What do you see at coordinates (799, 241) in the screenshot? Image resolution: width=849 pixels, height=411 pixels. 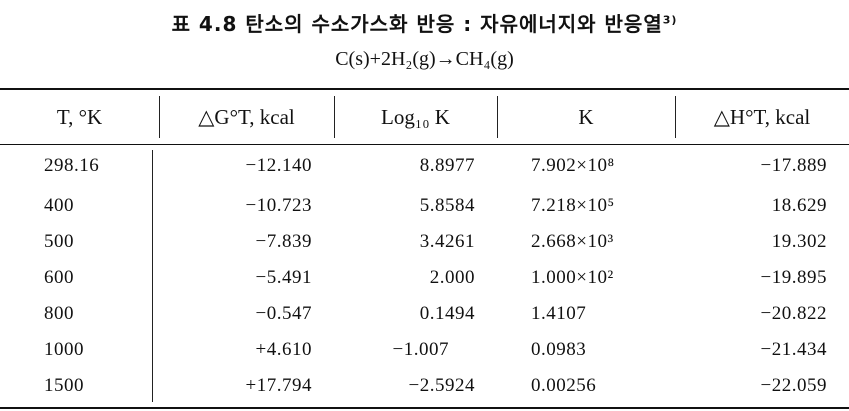 I see `cell-delta-h: 19.302` at bounding box center [799, 241].